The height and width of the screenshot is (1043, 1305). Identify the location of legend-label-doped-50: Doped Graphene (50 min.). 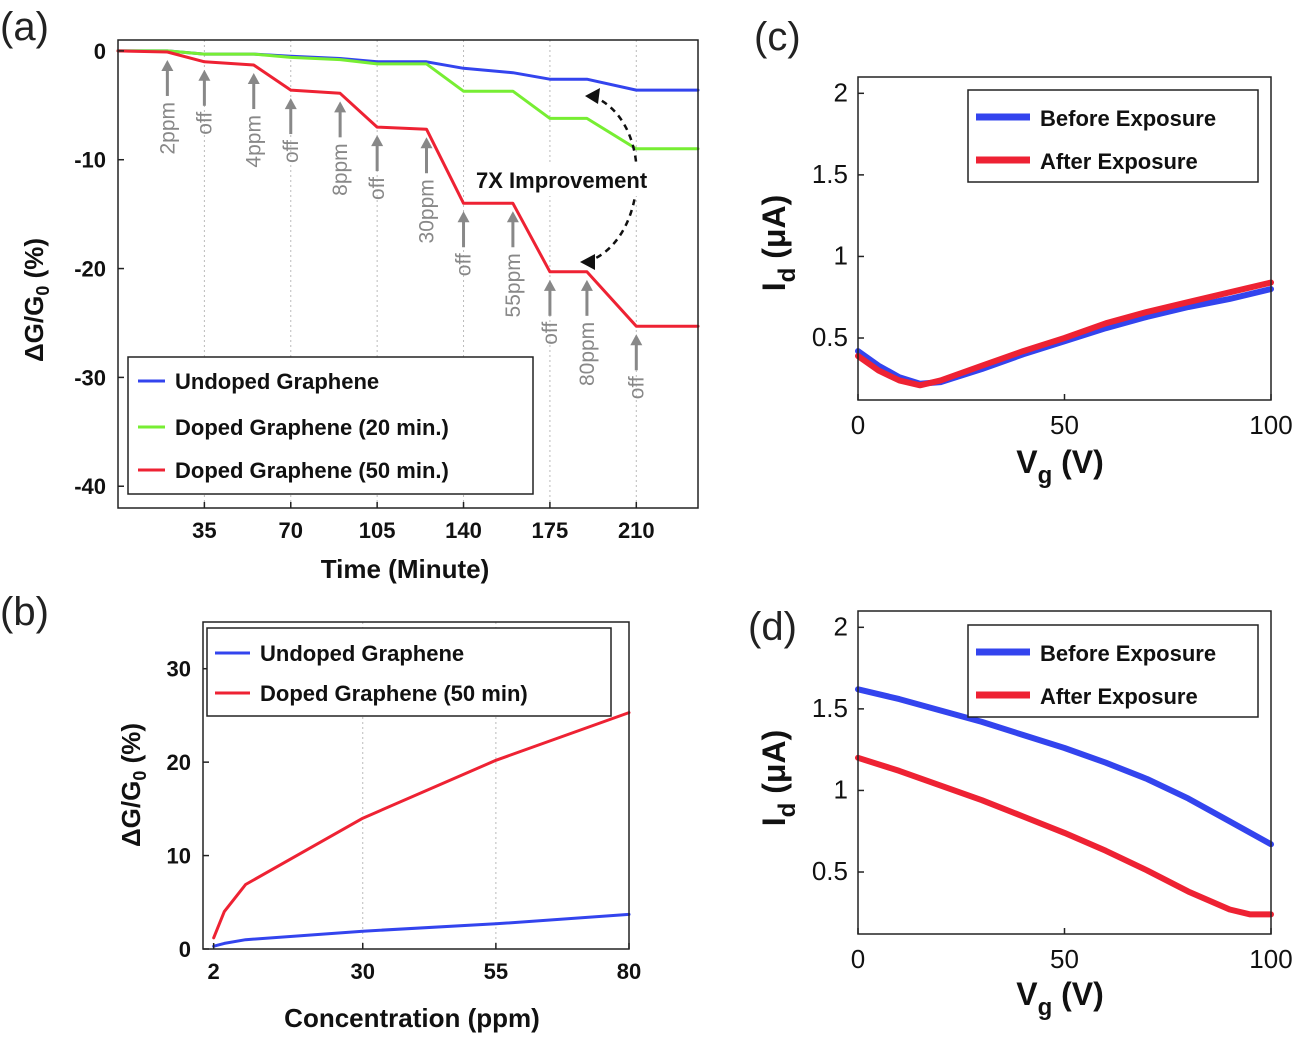
(312, 470).